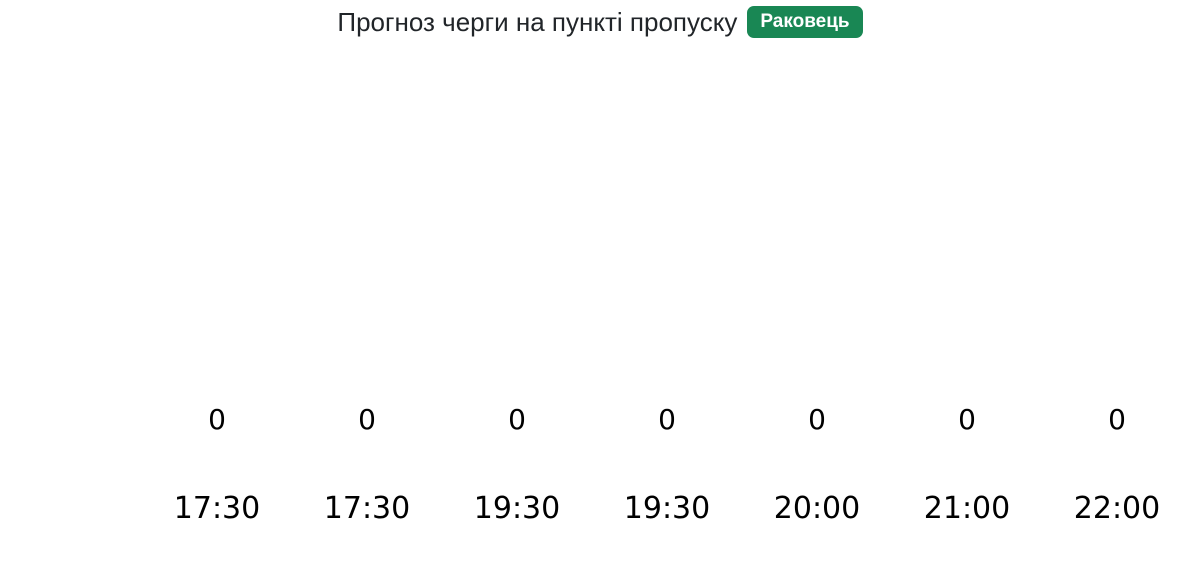 This screenshot has width=1200, height=586. Describe the element at coordinates (967, 465) in the screenshot. I see `chart-column: 0 21:00` at that location.